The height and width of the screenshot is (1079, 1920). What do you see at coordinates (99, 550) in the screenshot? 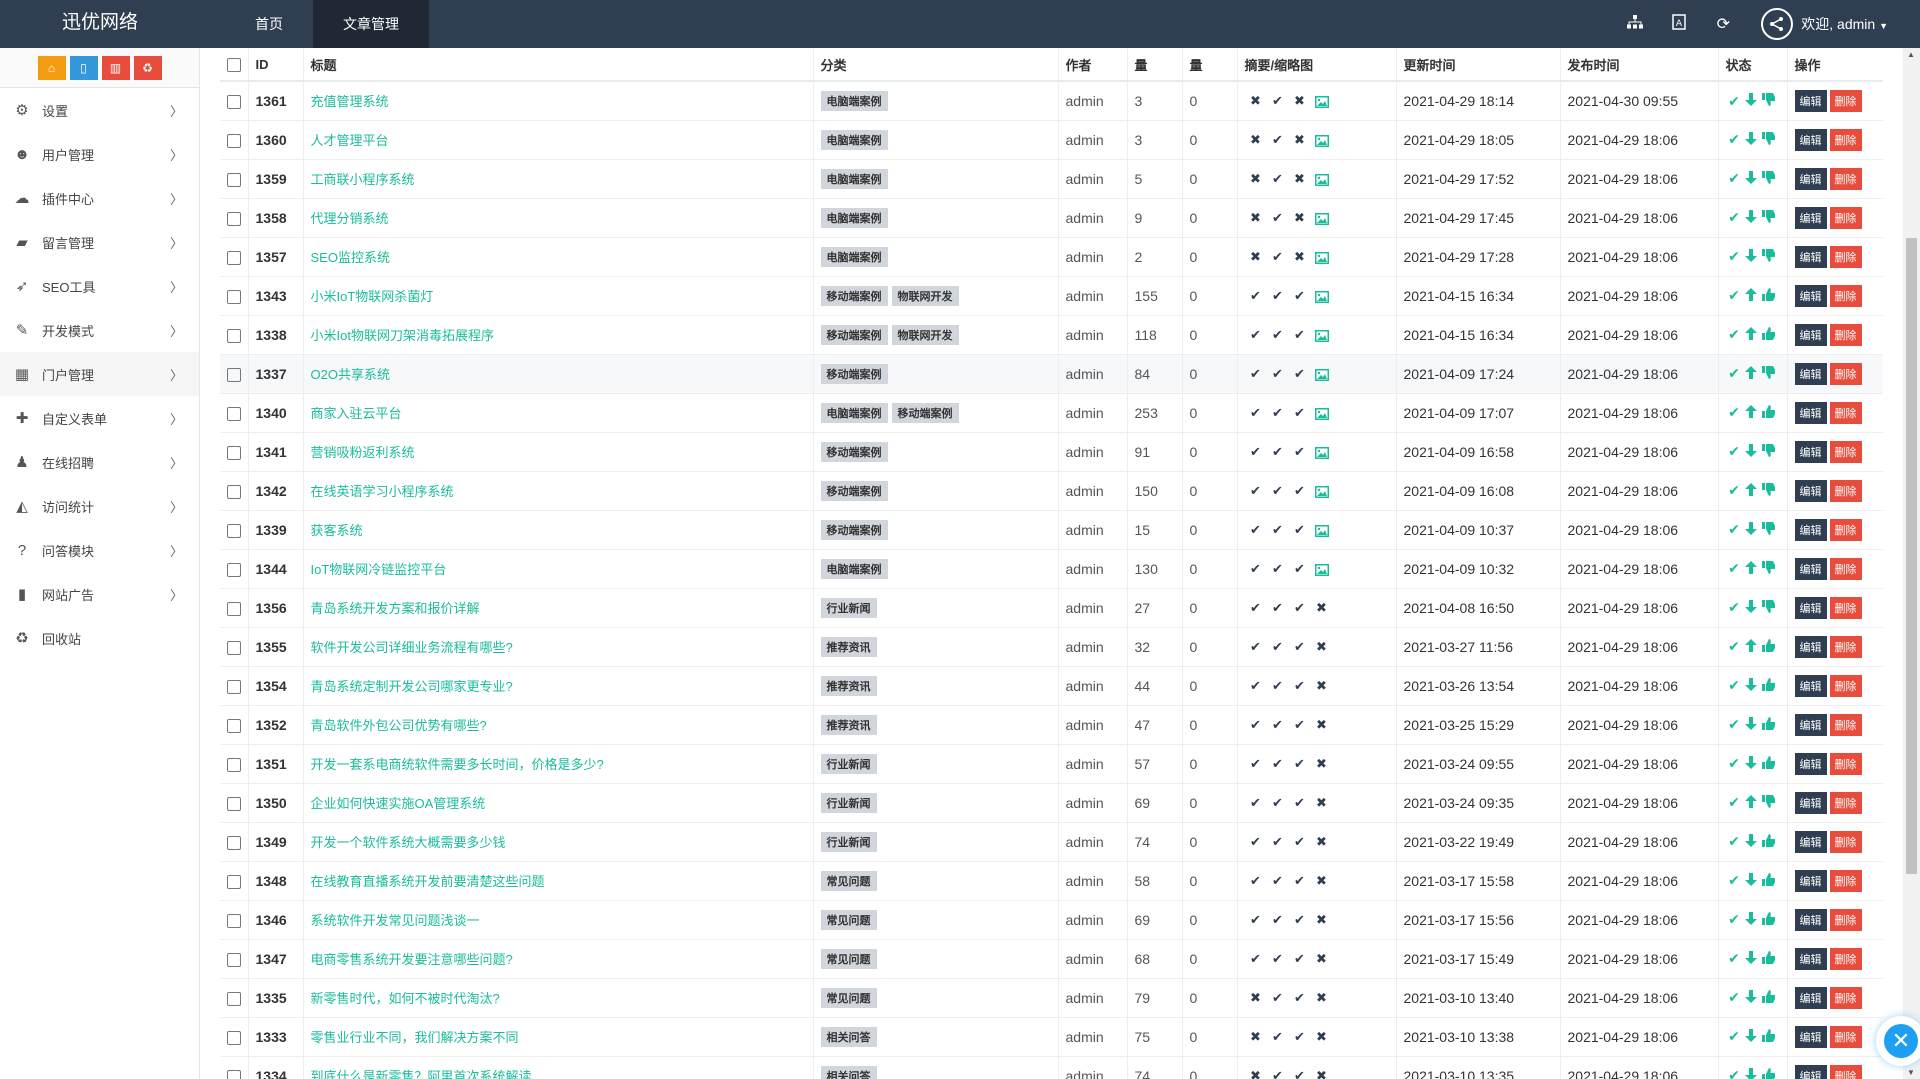
I see `sidebar-item: ? 问答模块 〉` at bounding box center [99, 550].